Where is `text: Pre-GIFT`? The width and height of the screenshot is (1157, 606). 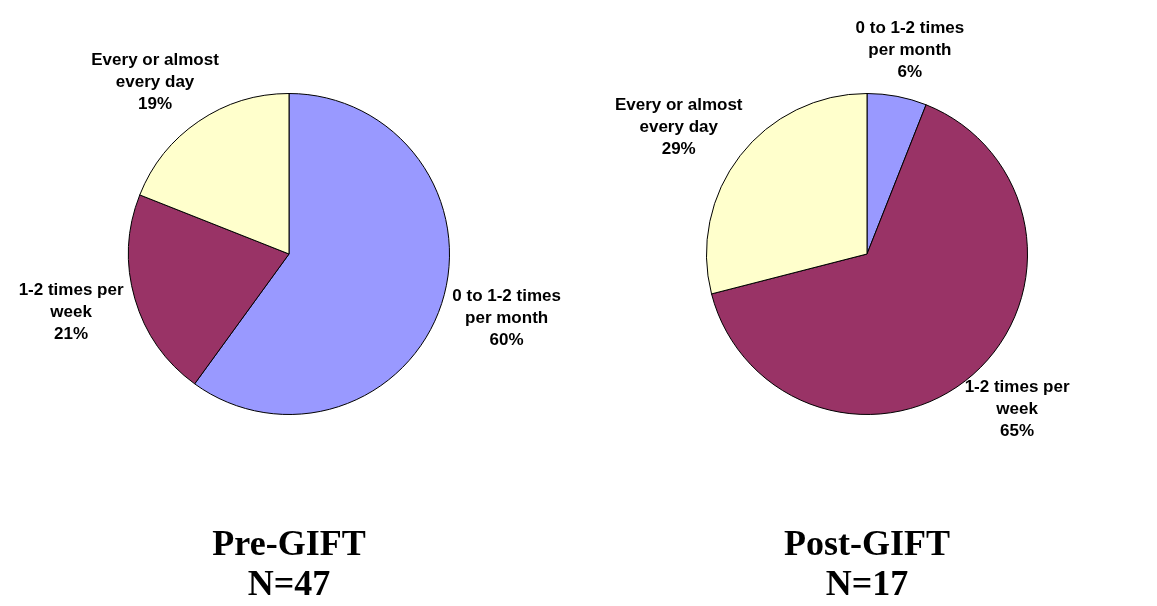 text: Pre-GIFT is located at coordinates (289, 543).